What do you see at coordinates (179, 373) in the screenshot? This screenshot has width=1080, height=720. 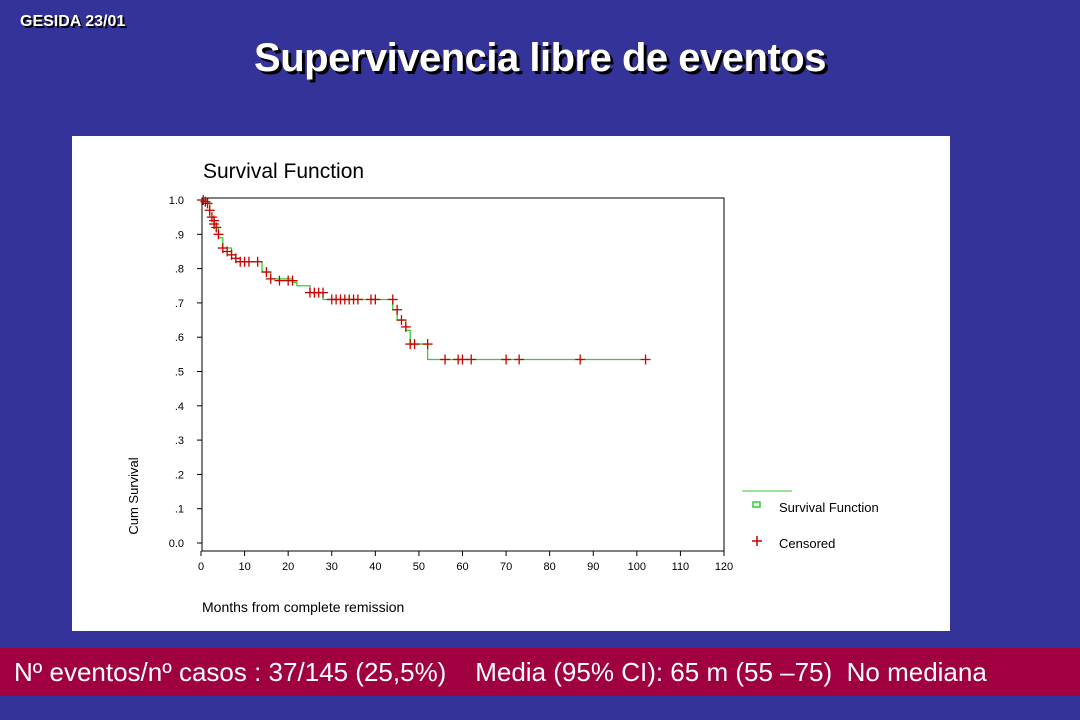 I see `y-tick-label: .5` at bounding box center [179, 373].